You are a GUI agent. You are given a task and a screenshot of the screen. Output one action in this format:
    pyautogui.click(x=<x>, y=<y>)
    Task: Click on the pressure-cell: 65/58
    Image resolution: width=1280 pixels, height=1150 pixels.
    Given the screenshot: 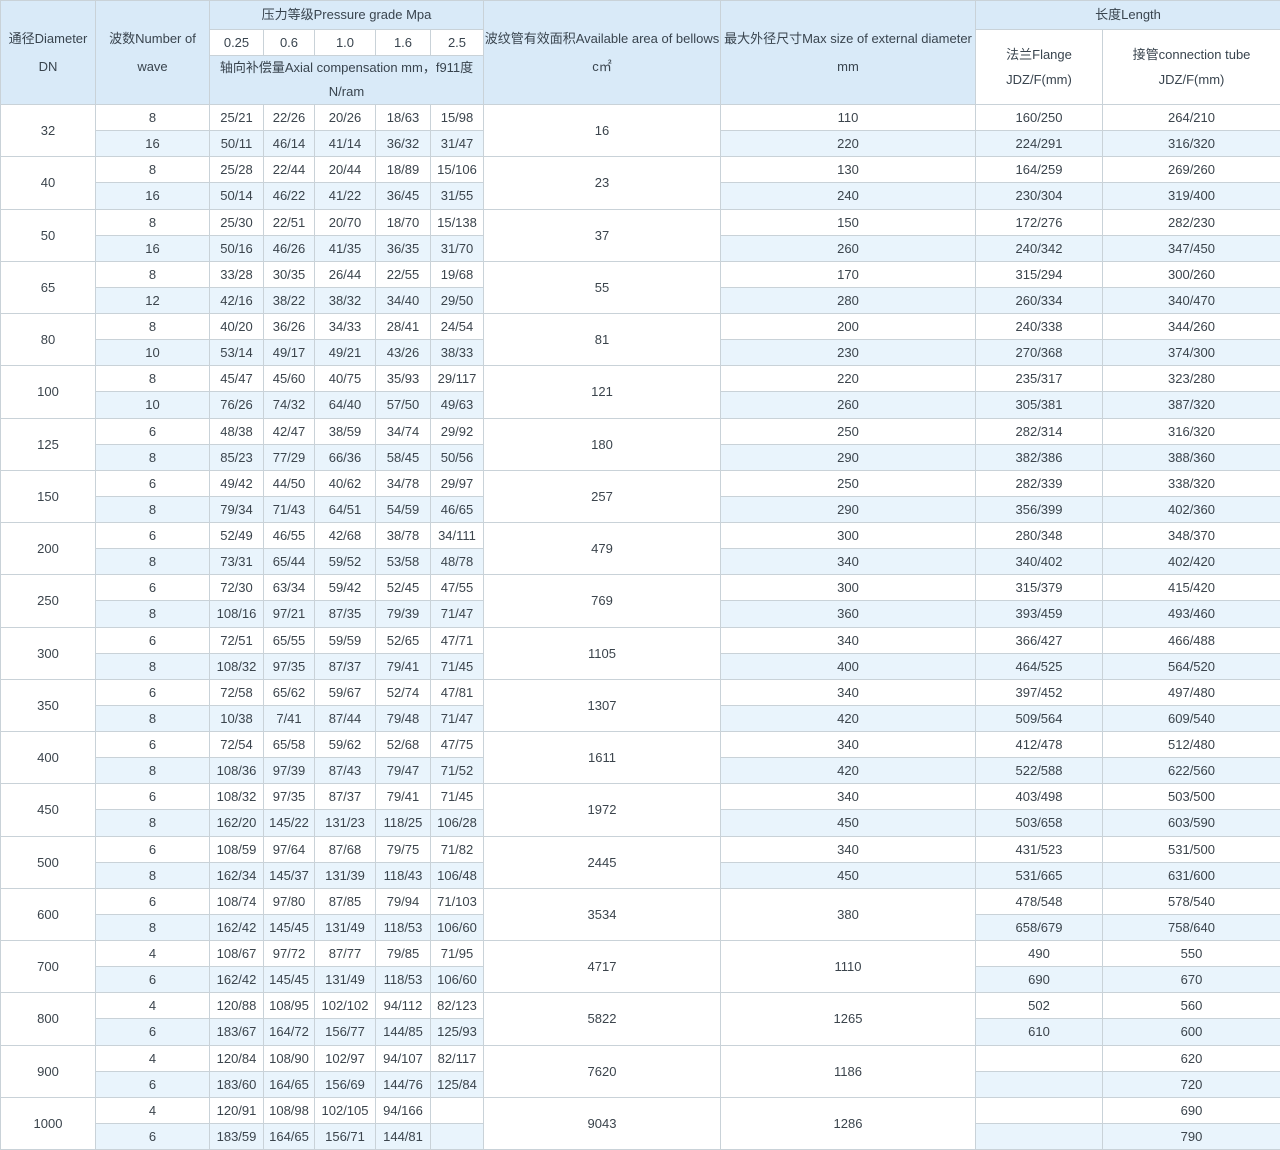 What is the action you would take?
    pyautogui.click(x=289, y=744)
    